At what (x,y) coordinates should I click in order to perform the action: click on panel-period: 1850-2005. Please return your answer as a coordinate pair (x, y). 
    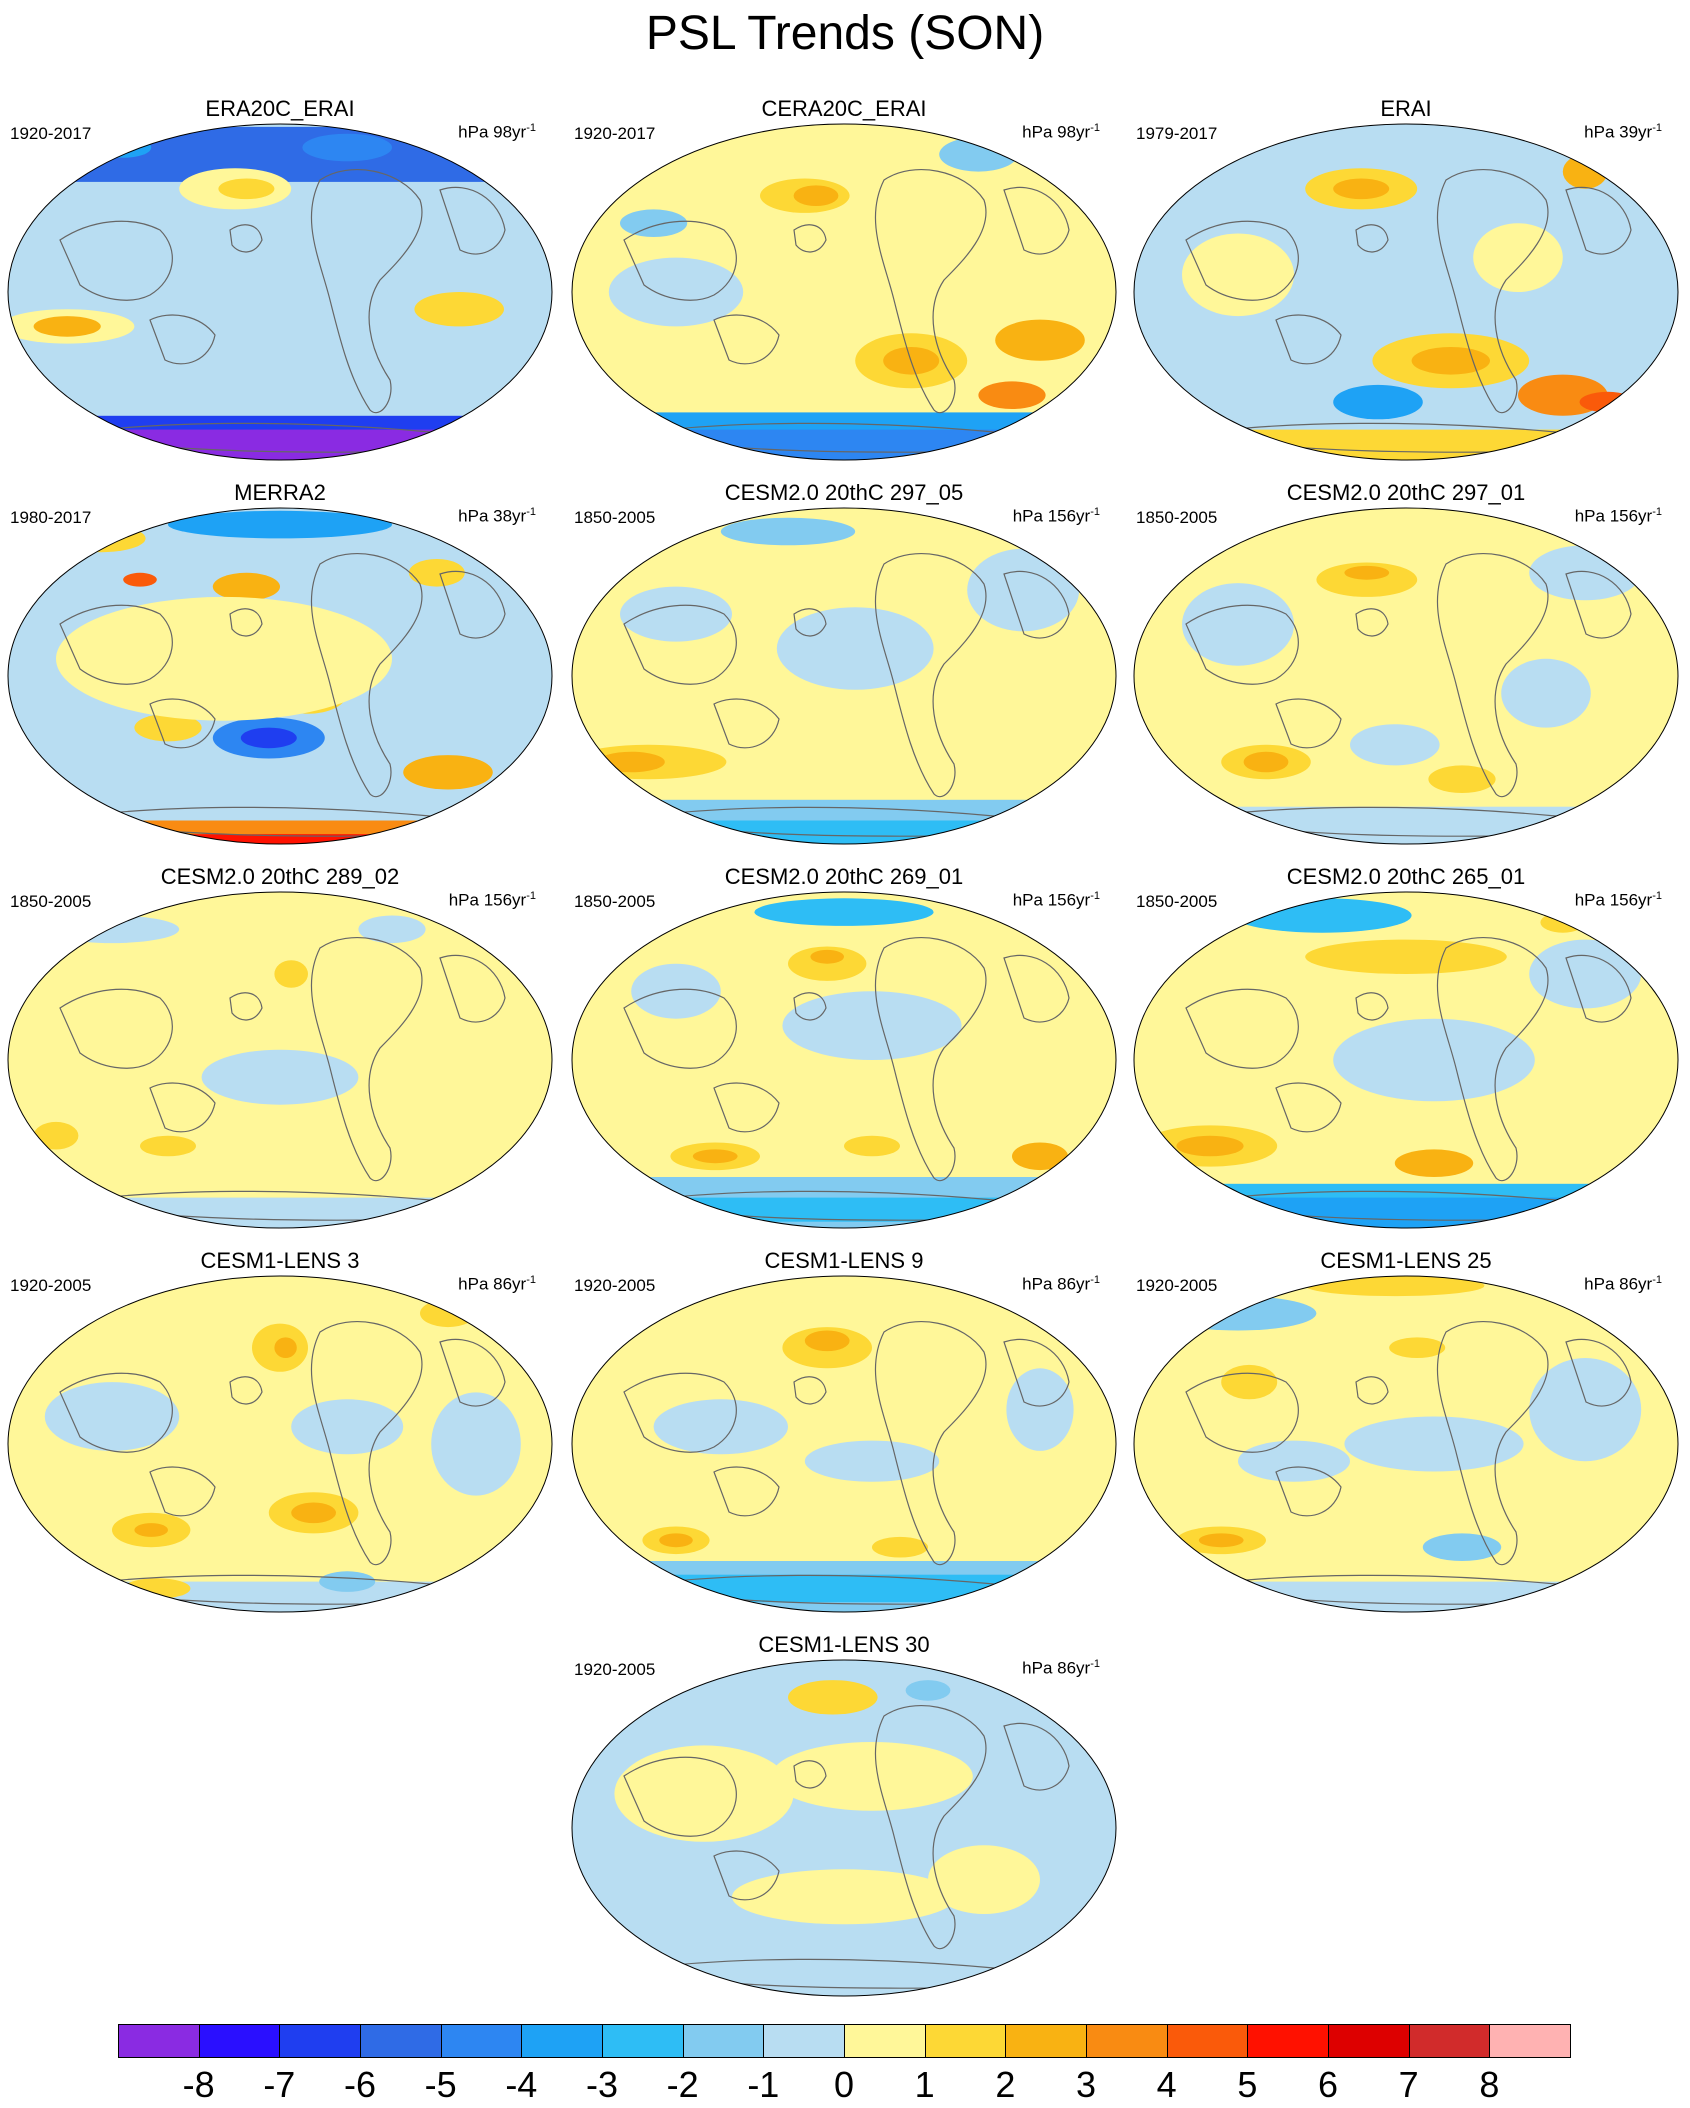
    Looking at the image, I should click on (615, 901).